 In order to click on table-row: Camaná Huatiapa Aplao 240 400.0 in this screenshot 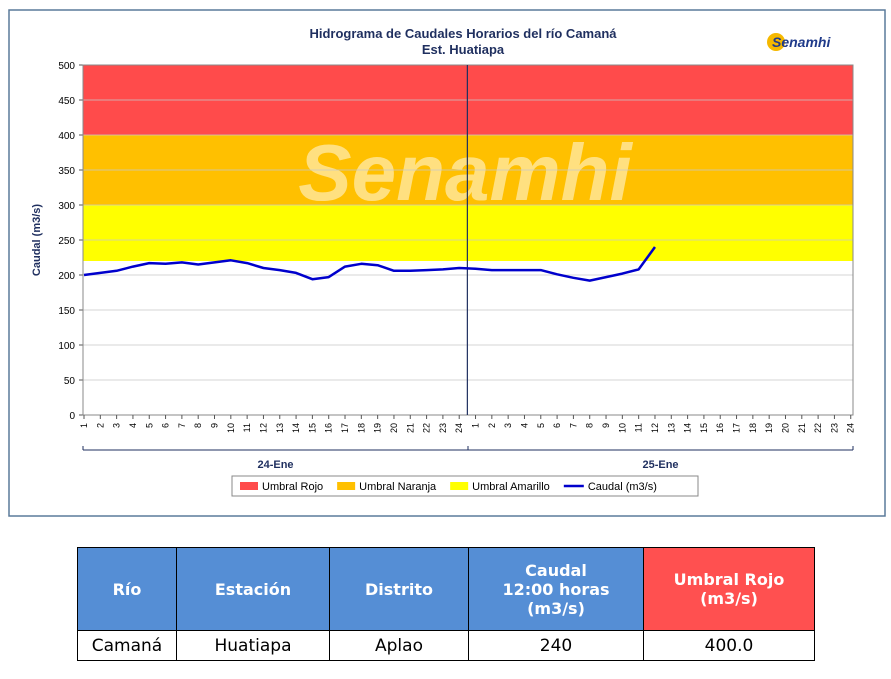, I will do `click(446, 645)`.